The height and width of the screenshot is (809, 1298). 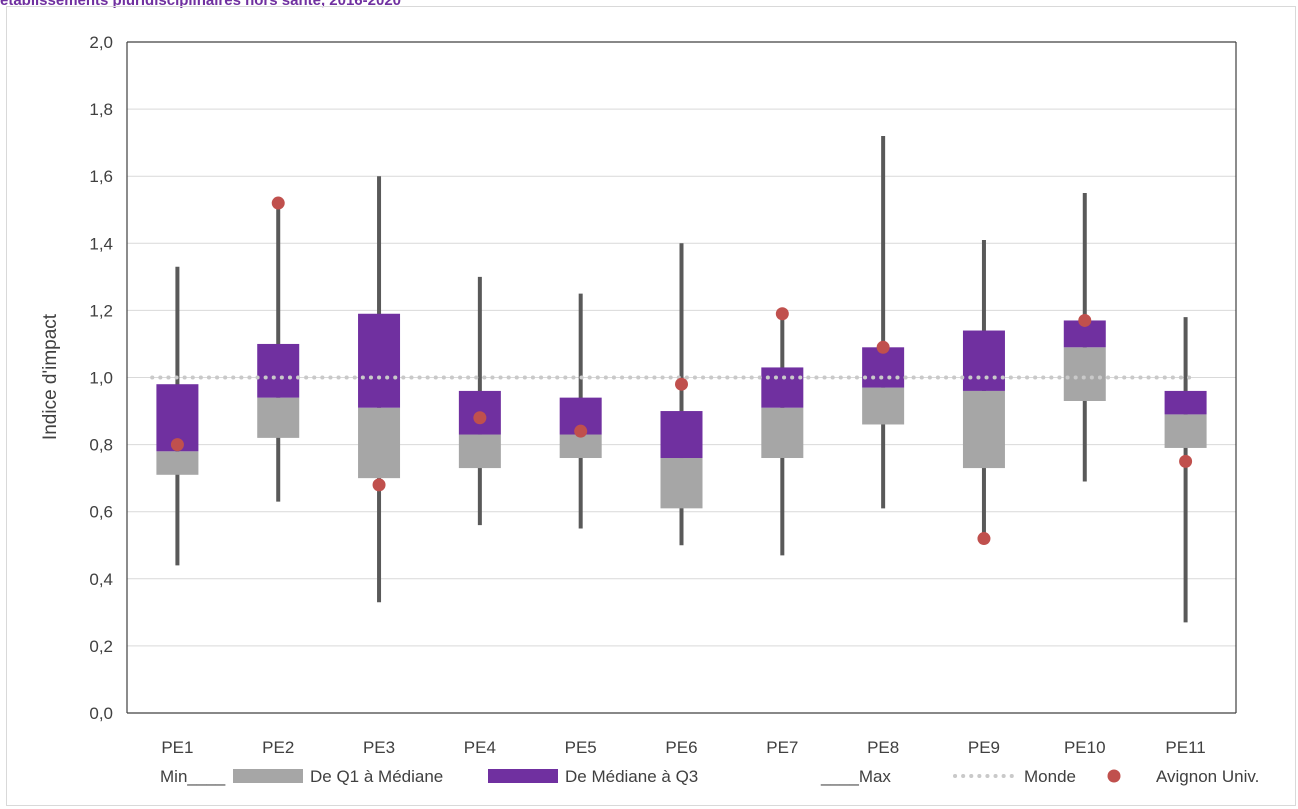 I want to click on point-pe9, so click(x=984, y=539).